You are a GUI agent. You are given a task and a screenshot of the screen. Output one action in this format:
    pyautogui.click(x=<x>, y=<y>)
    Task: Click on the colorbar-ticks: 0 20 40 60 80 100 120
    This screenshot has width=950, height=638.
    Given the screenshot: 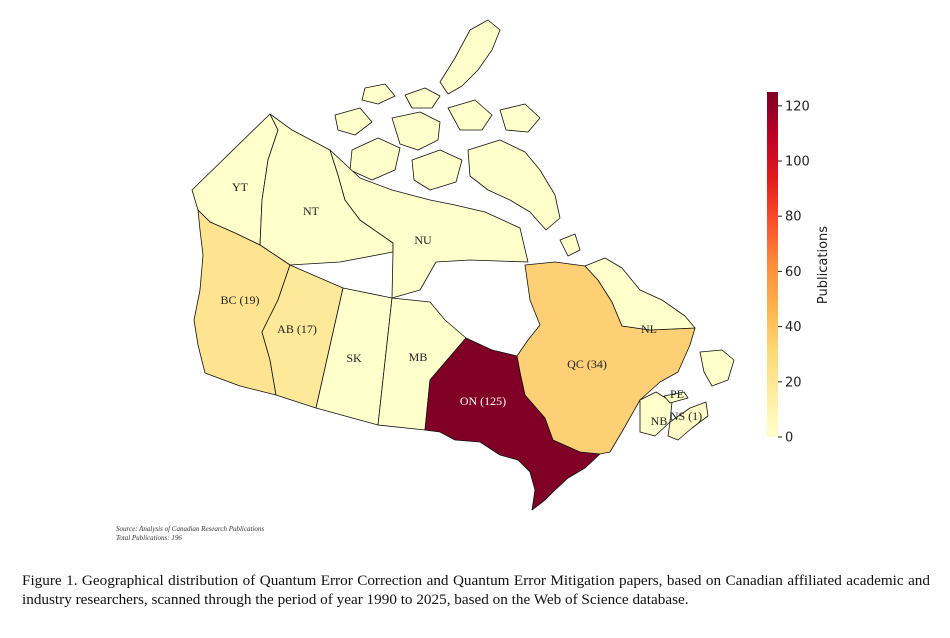 What is the action you would take?
    pyautogui.click(x=794, y=272)
    